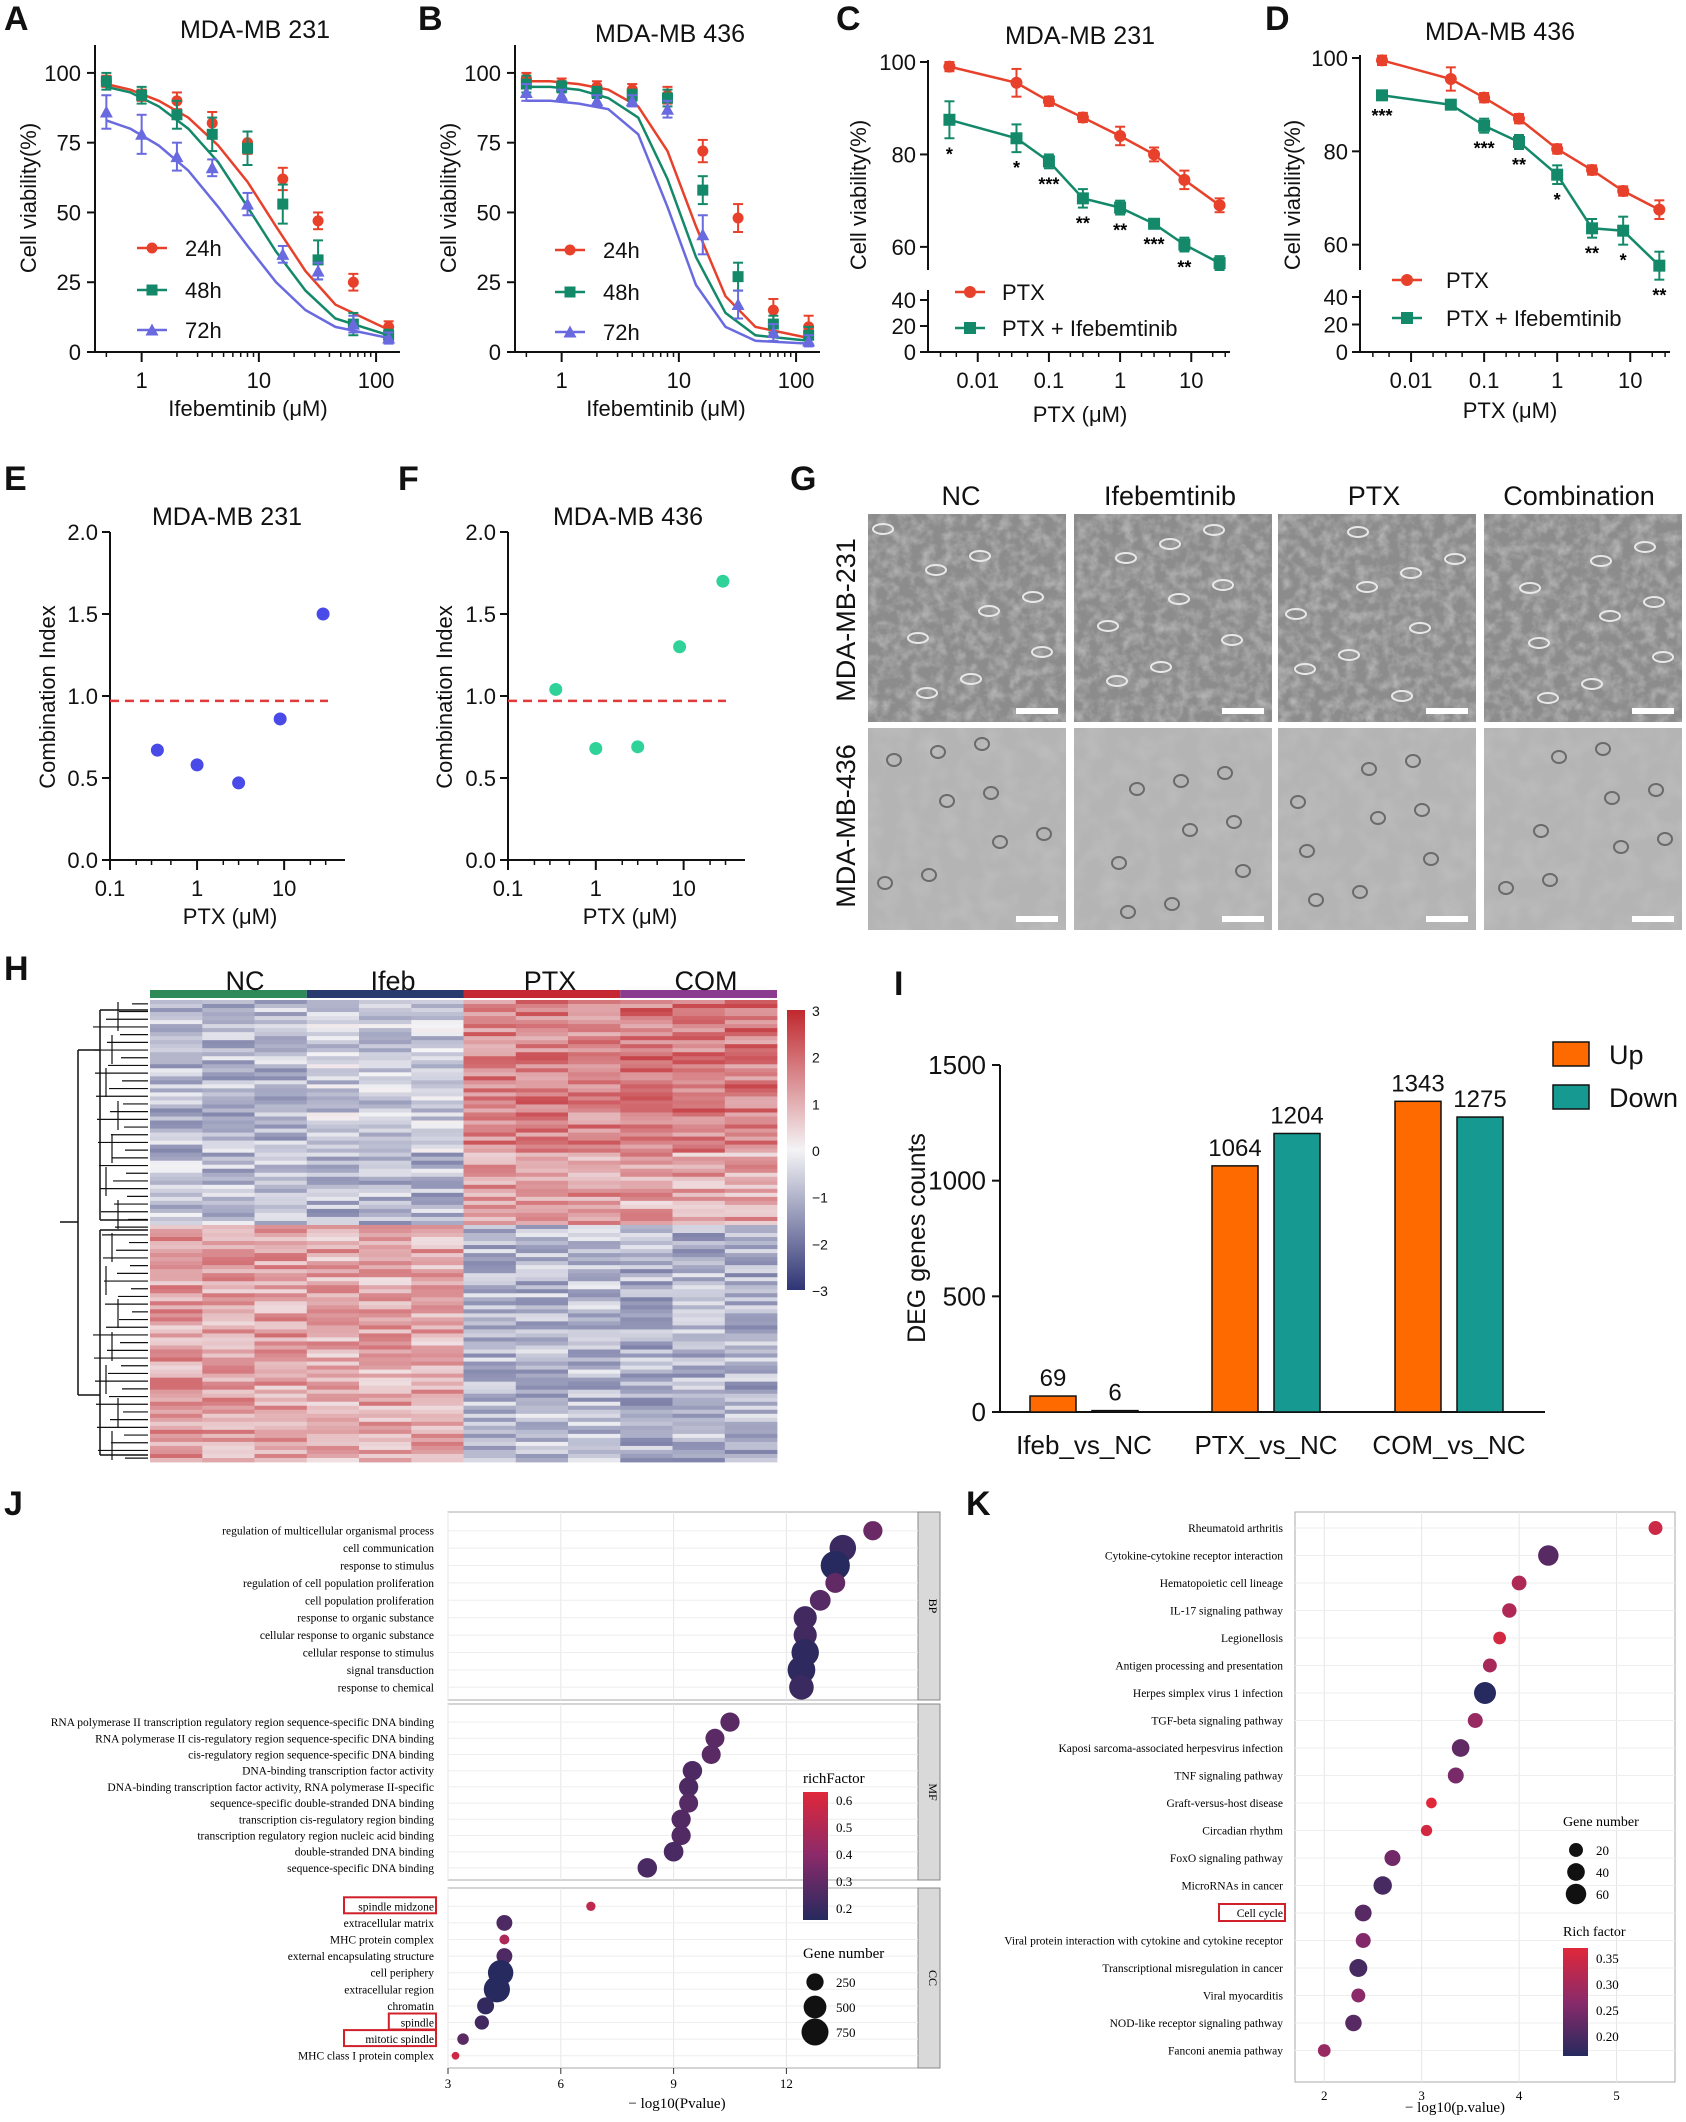 The height and width of the screenshot is (2122, 1686). What do you see at coordinates (1243, 1997) in the screenshot?
I see `term-label: Viral myocarditis` at bounding box center [1243, 1997].